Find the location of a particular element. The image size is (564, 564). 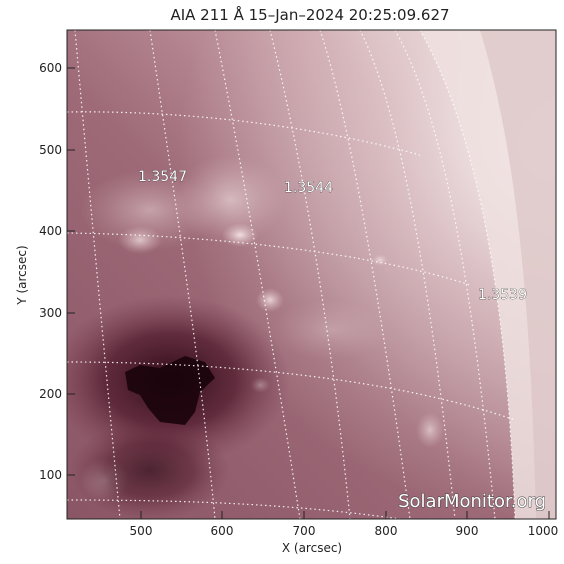

x-axis-label: X (arcsec) is located at coordinates (312, 548).